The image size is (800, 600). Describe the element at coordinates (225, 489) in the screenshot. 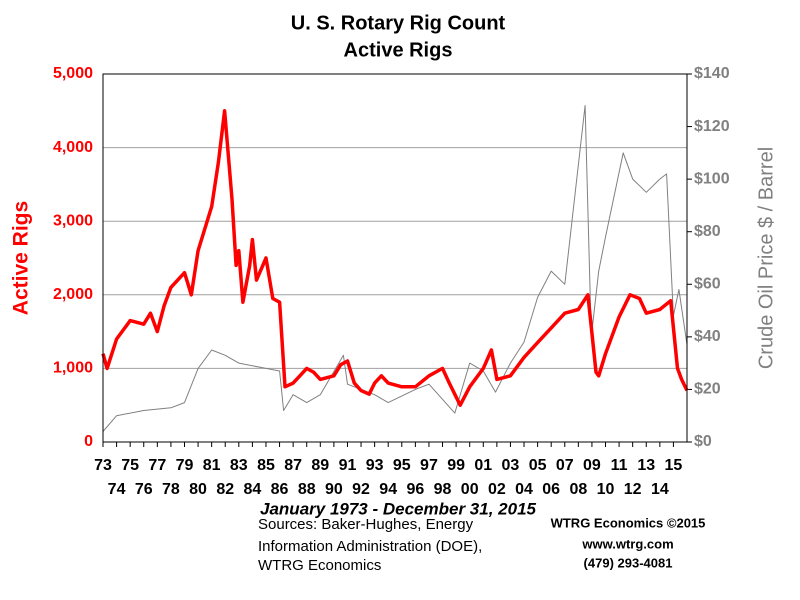

I see `x-tick-label: 82` at that location.